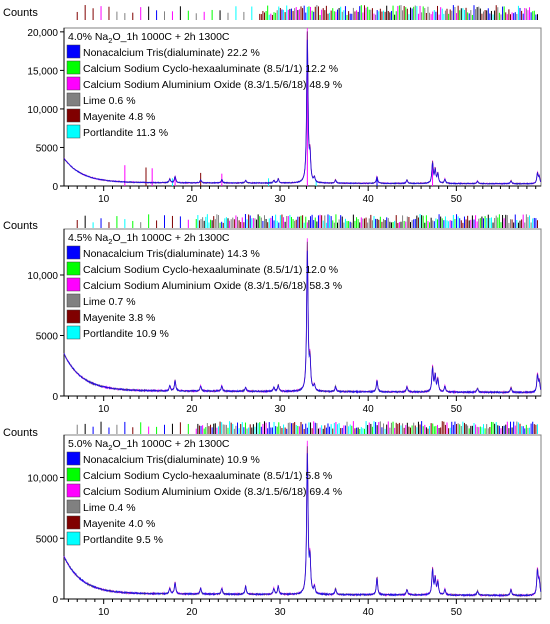  I want to click on chart-title-part: 5.0% Na, so click(88, 444).